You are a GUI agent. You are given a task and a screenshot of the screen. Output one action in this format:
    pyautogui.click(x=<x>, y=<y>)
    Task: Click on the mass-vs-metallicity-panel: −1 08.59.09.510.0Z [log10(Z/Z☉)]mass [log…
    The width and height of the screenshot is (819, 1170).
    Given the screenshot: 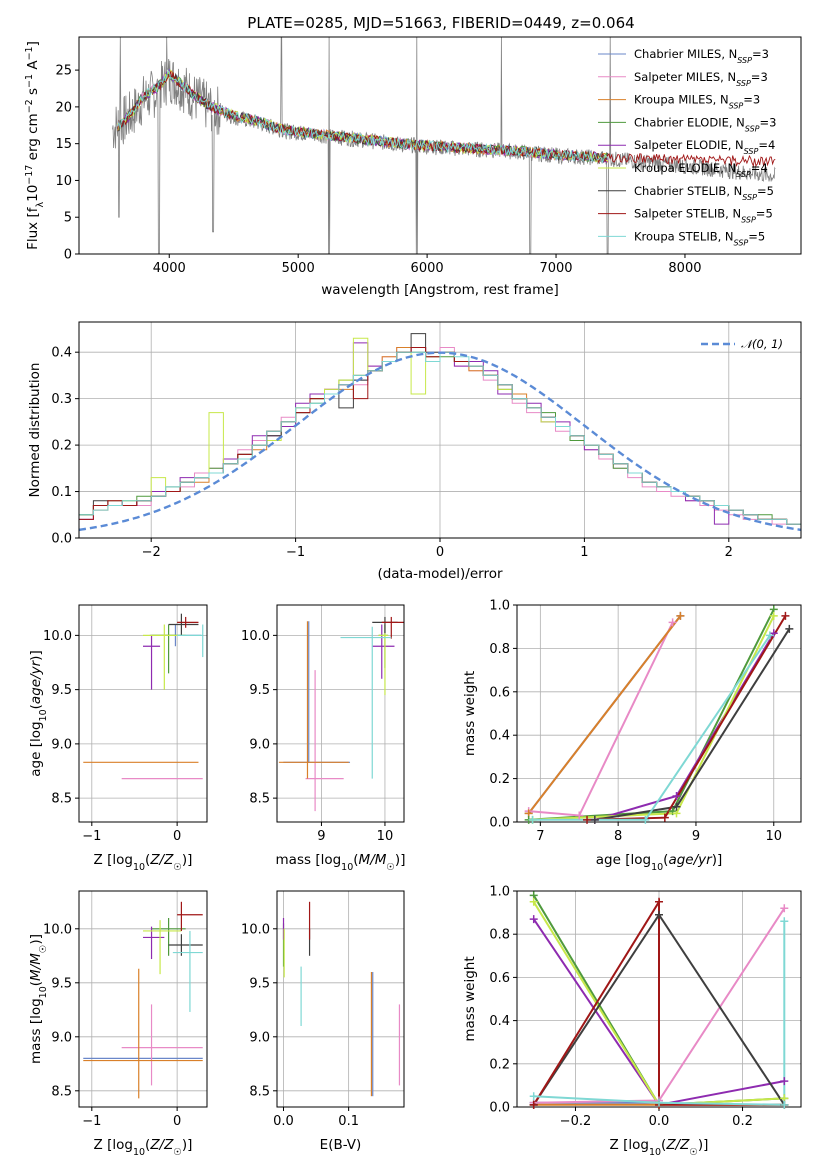 What is the action you would take?
    pyautogui.click(x=118, y=1024)
    